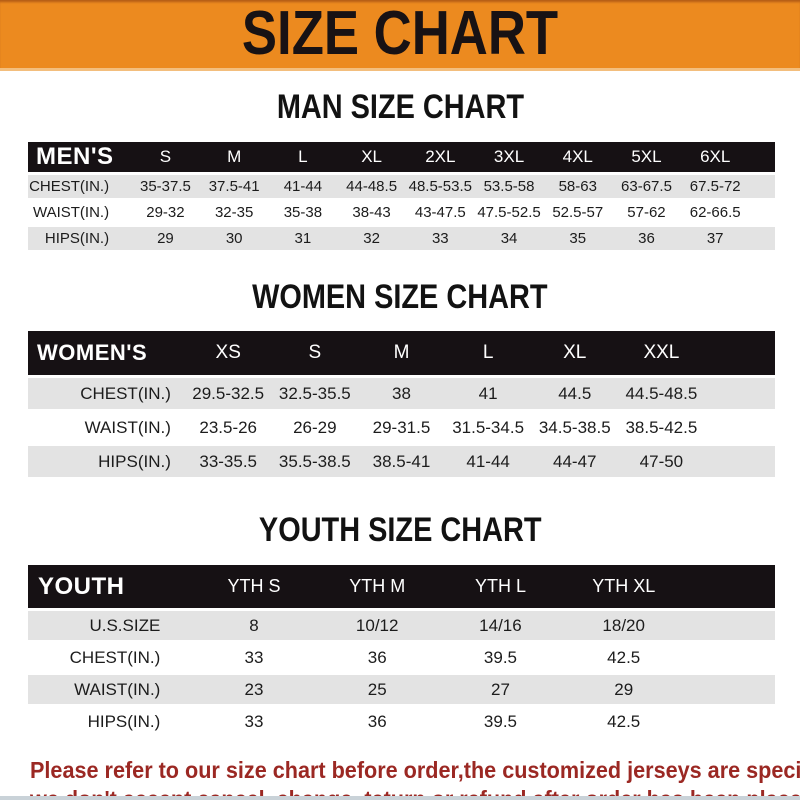 The image size is (800, 800). I want to click on size-value-cell: 29-31.5, so click(401, 427).